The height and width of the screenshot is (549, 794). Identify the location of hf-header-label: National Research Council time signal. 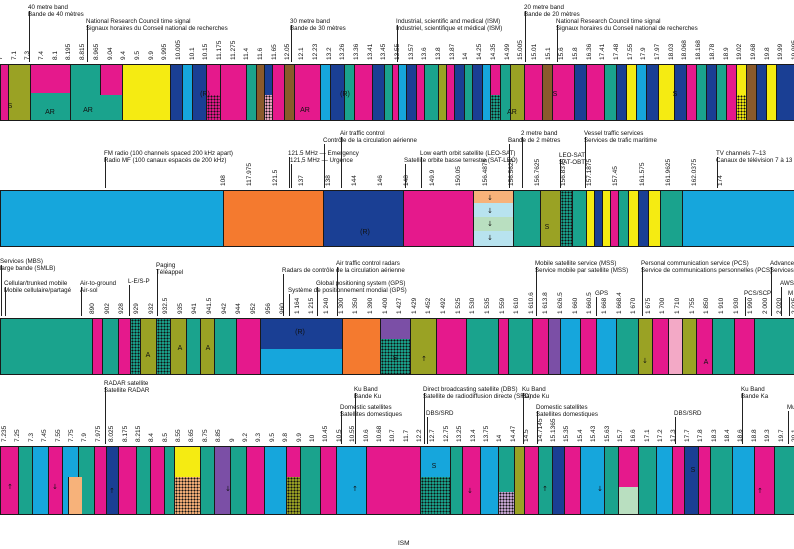
(138, 21).